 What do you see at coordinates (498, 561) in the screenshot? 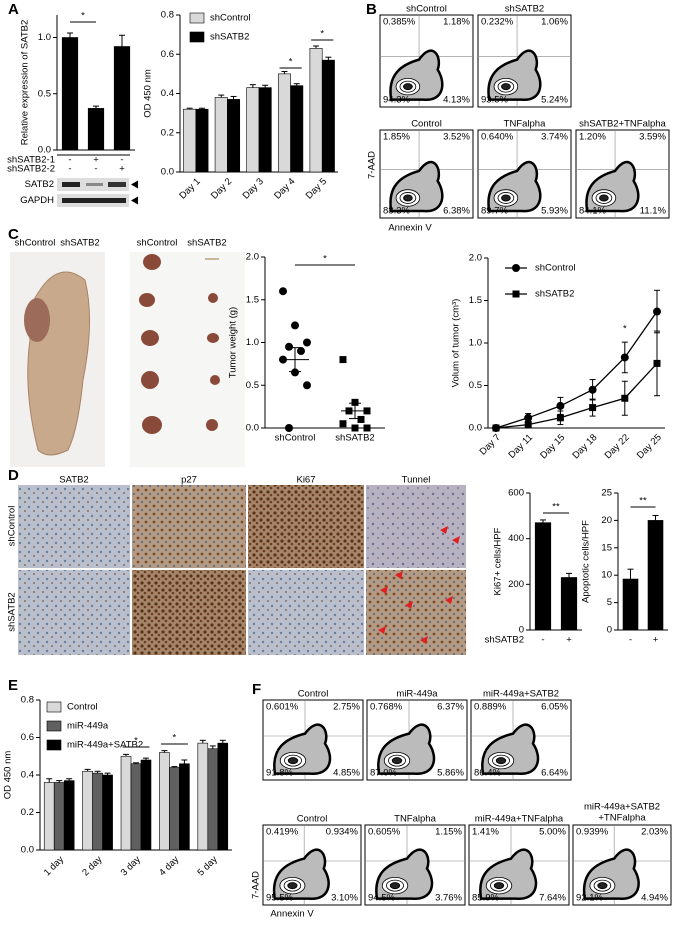
I see `y-axis-label: Ki67+ cells/HPF` at bounding box center [498, 561].